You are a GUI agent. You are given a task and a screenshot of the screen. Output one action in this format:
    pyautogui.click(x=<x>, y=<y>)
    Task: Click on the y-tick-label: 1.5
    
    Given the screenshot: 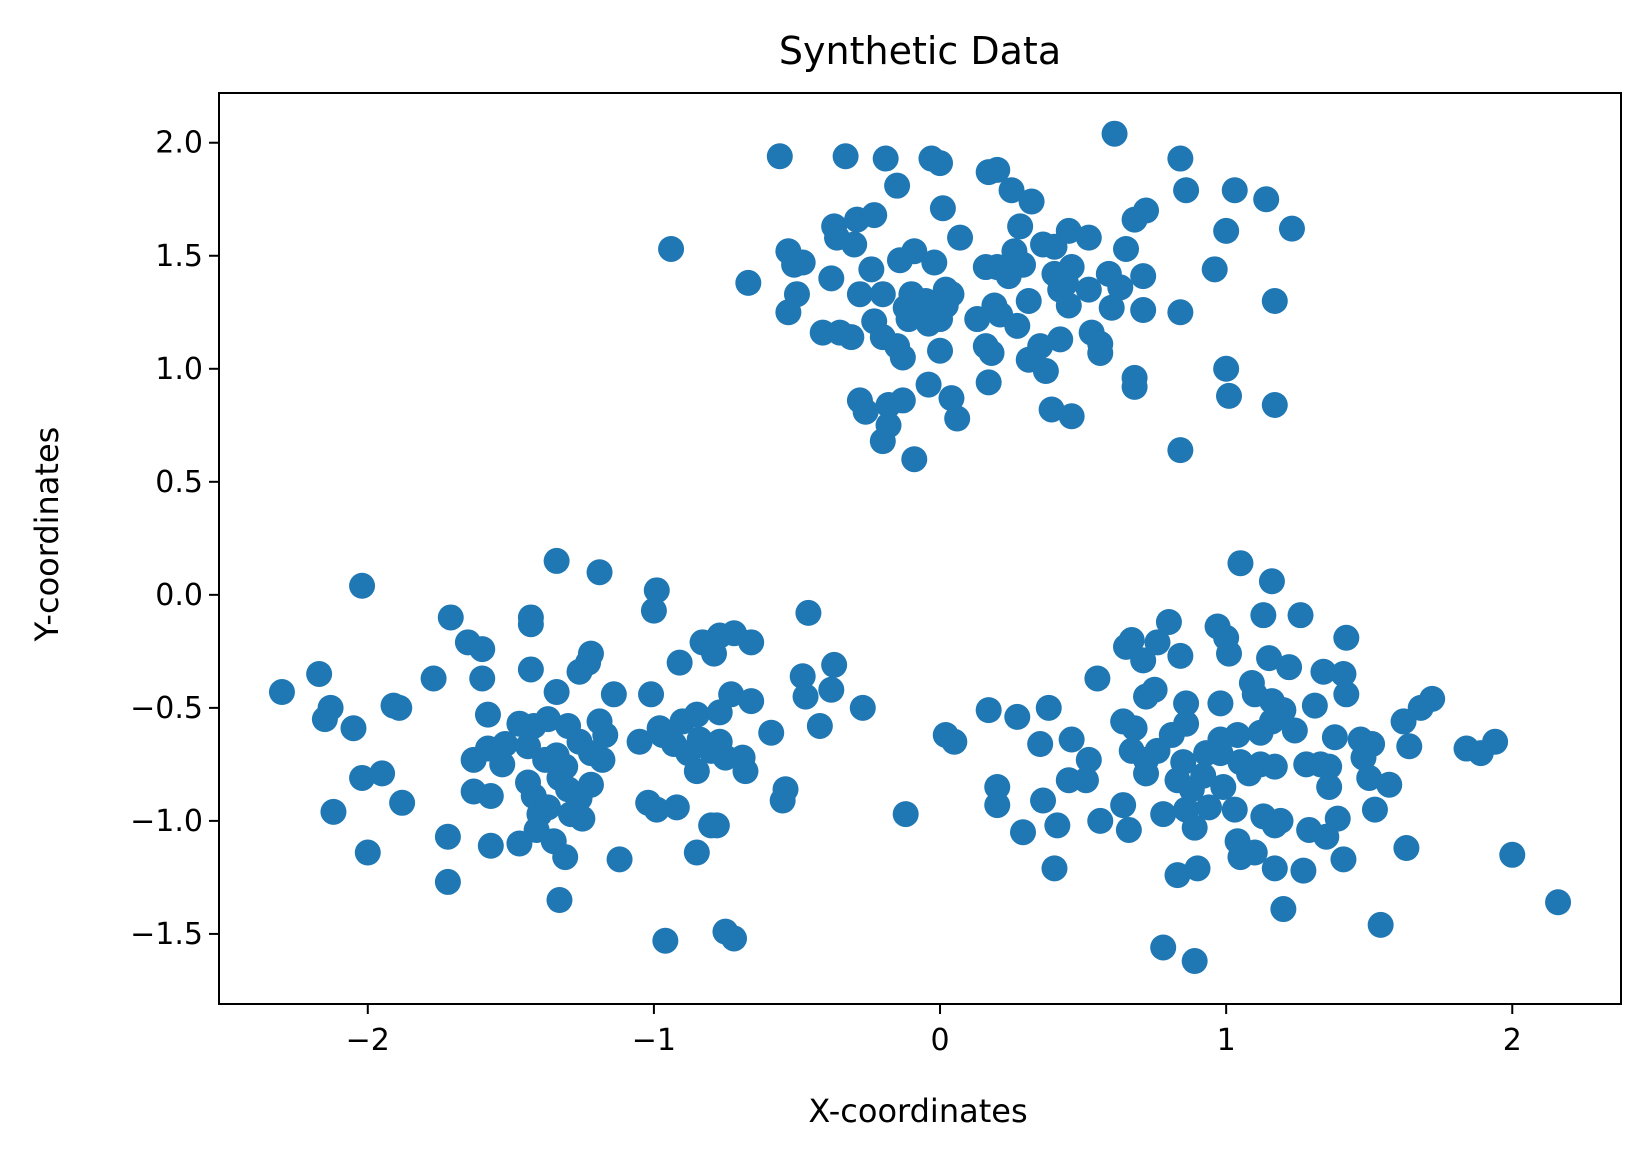 What is the action you would take?
    pyautogui.click(x=179, y=256)
    